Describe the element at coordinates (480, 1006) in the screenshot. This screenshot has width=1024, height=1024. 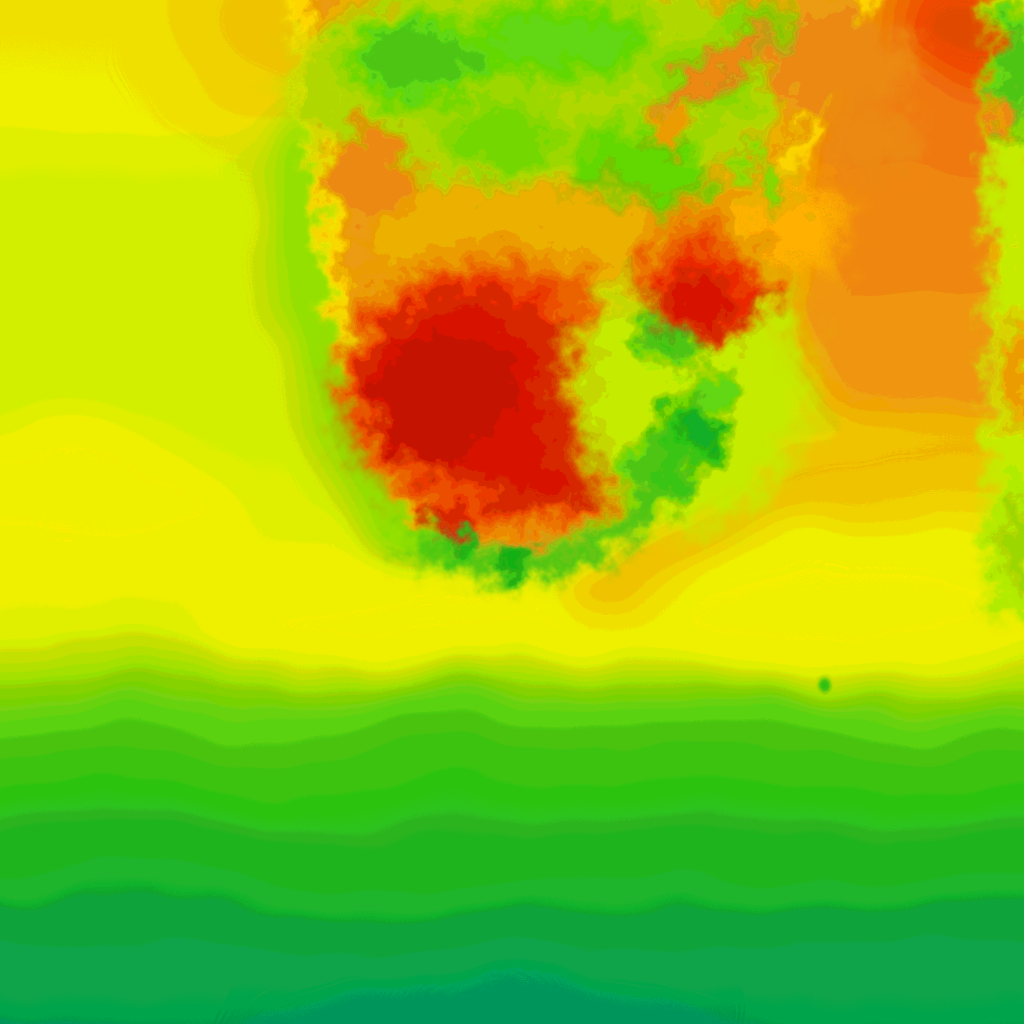
I see `teal-cold-patch-bottom` at that location.